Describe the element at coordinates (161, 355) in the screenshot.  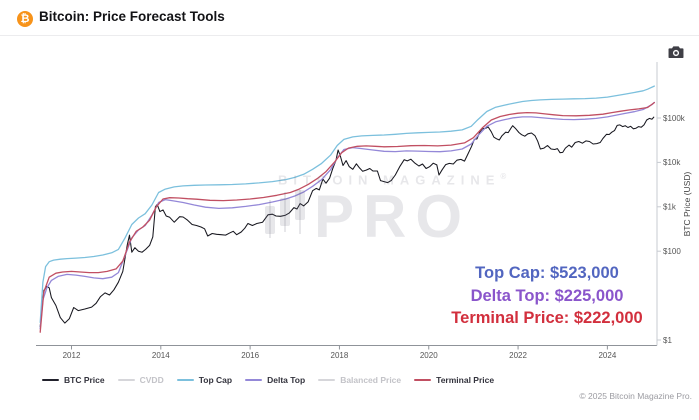
I see `x-tick-label: 2014` at that location.